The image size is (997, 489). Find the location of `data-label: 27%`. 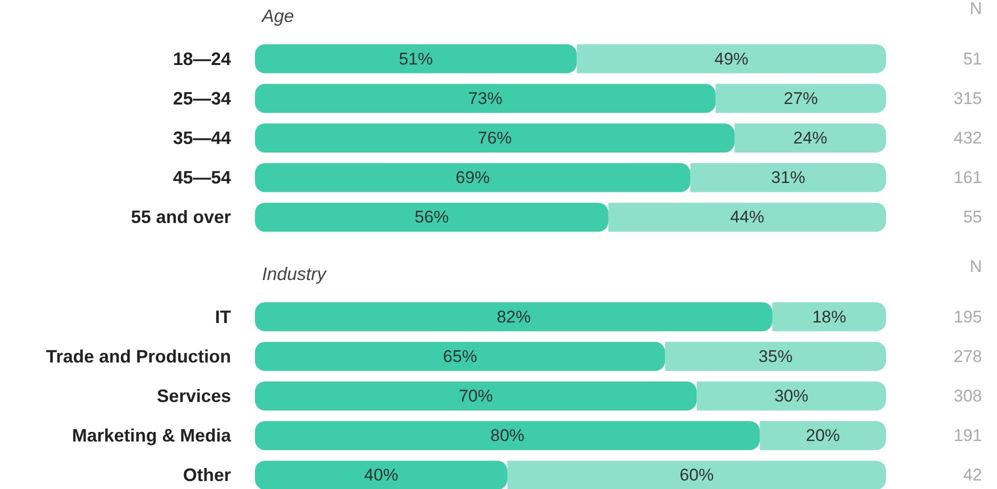

data-label: 27% is located at coordinates (801, 98).